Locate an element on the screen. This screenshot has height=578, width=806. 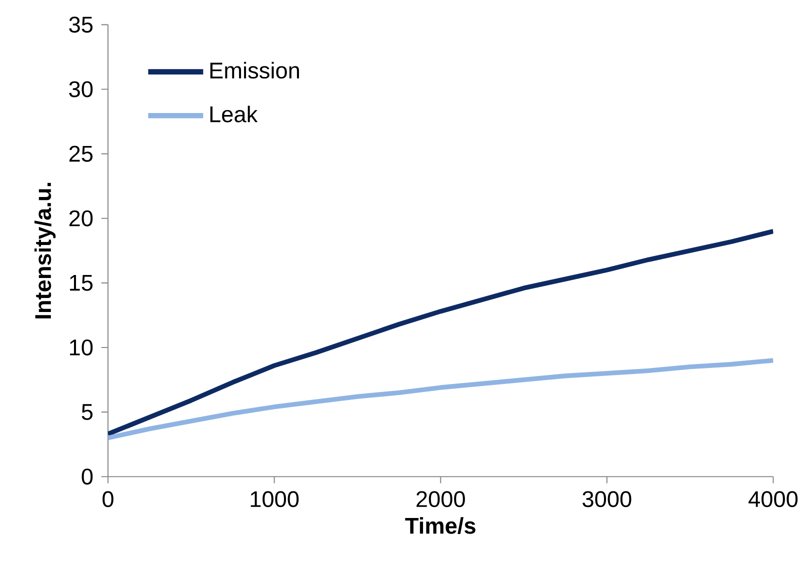
y-axis-title: Intensity/a.u. is located at coordinates (45, 250).